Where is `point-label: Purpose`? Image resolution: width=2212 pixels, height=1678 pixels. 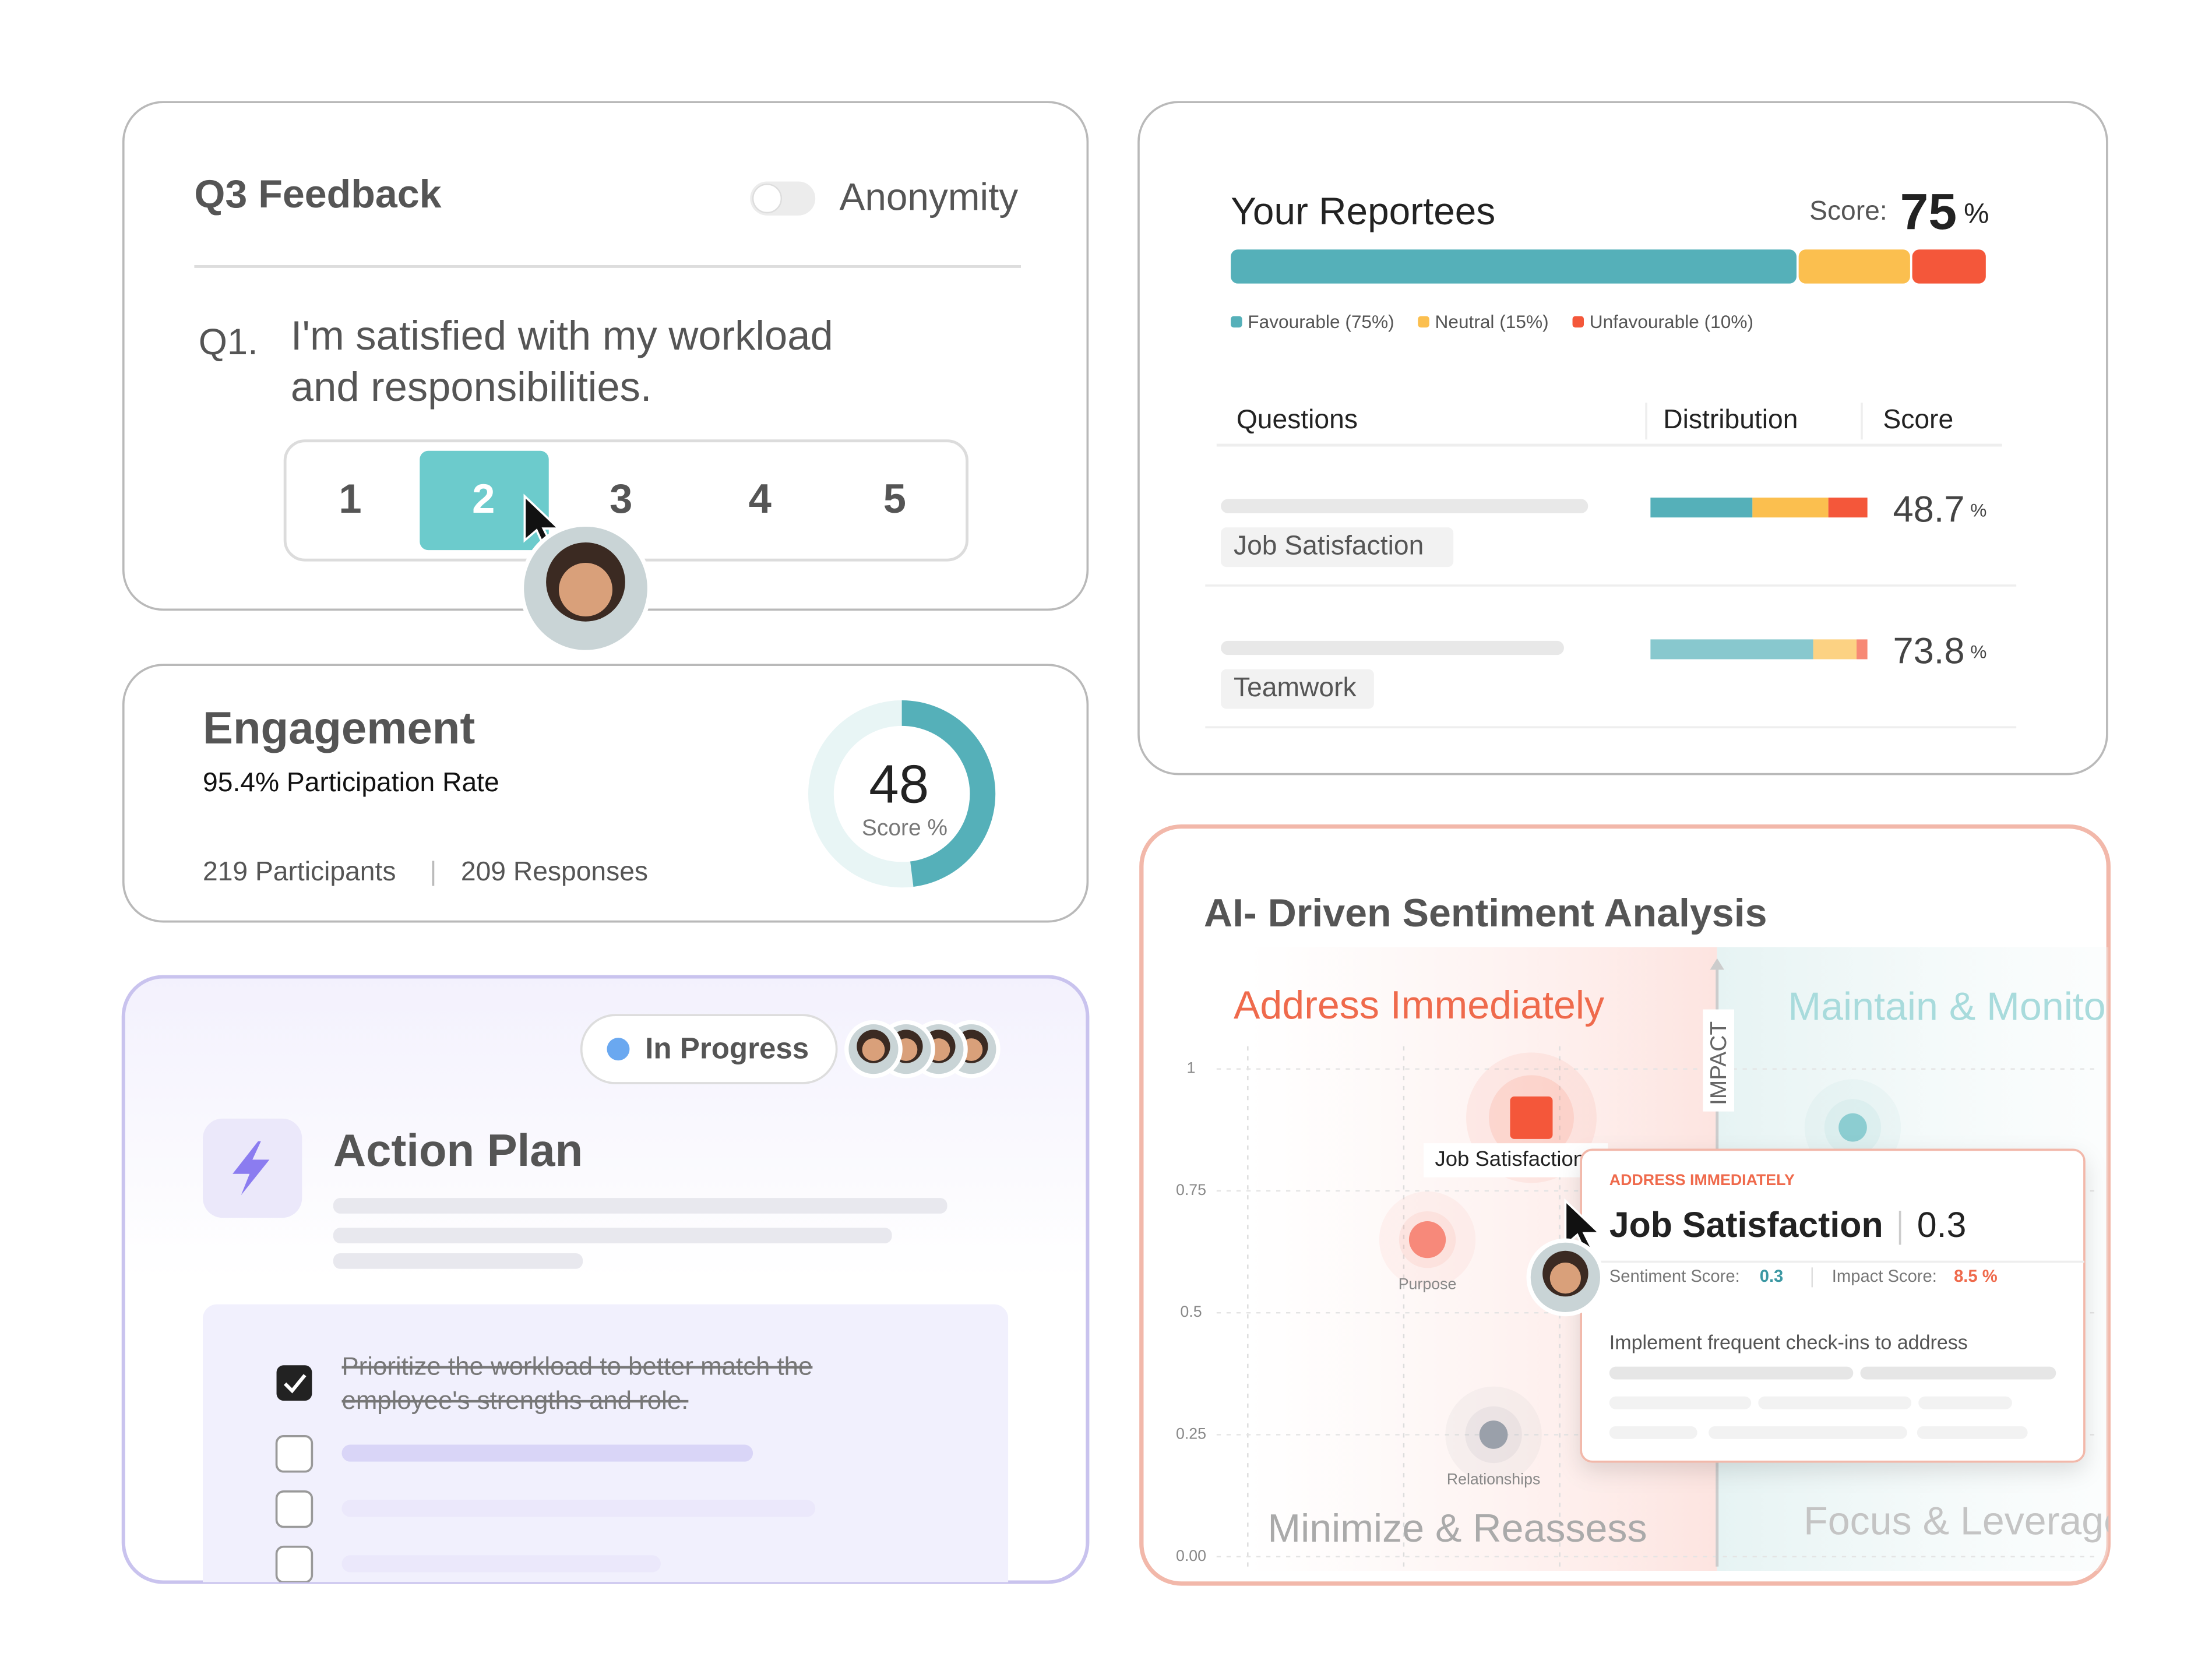 point-label: Purpose is located at coordinates (1428, 1284).